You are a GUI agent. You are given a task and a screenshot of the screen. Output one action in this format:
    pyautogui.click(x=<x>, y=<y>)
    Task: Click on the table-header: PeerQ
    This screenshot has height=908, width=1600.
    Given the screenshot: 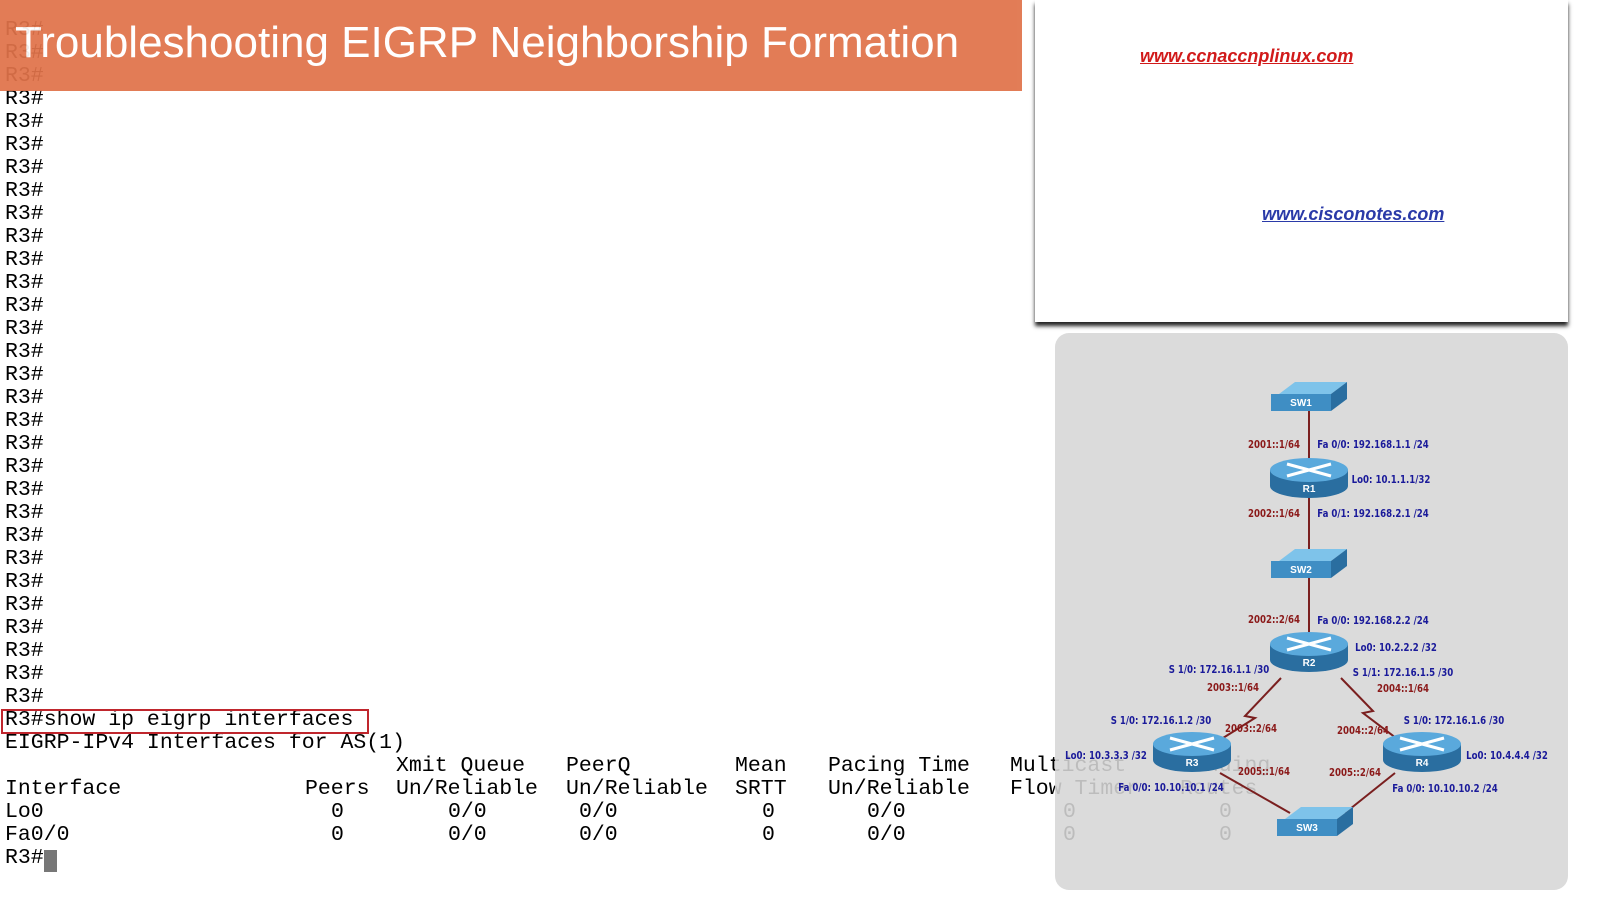 What is the action you would take?
    pyautogui.click(x=598, y=766)
    